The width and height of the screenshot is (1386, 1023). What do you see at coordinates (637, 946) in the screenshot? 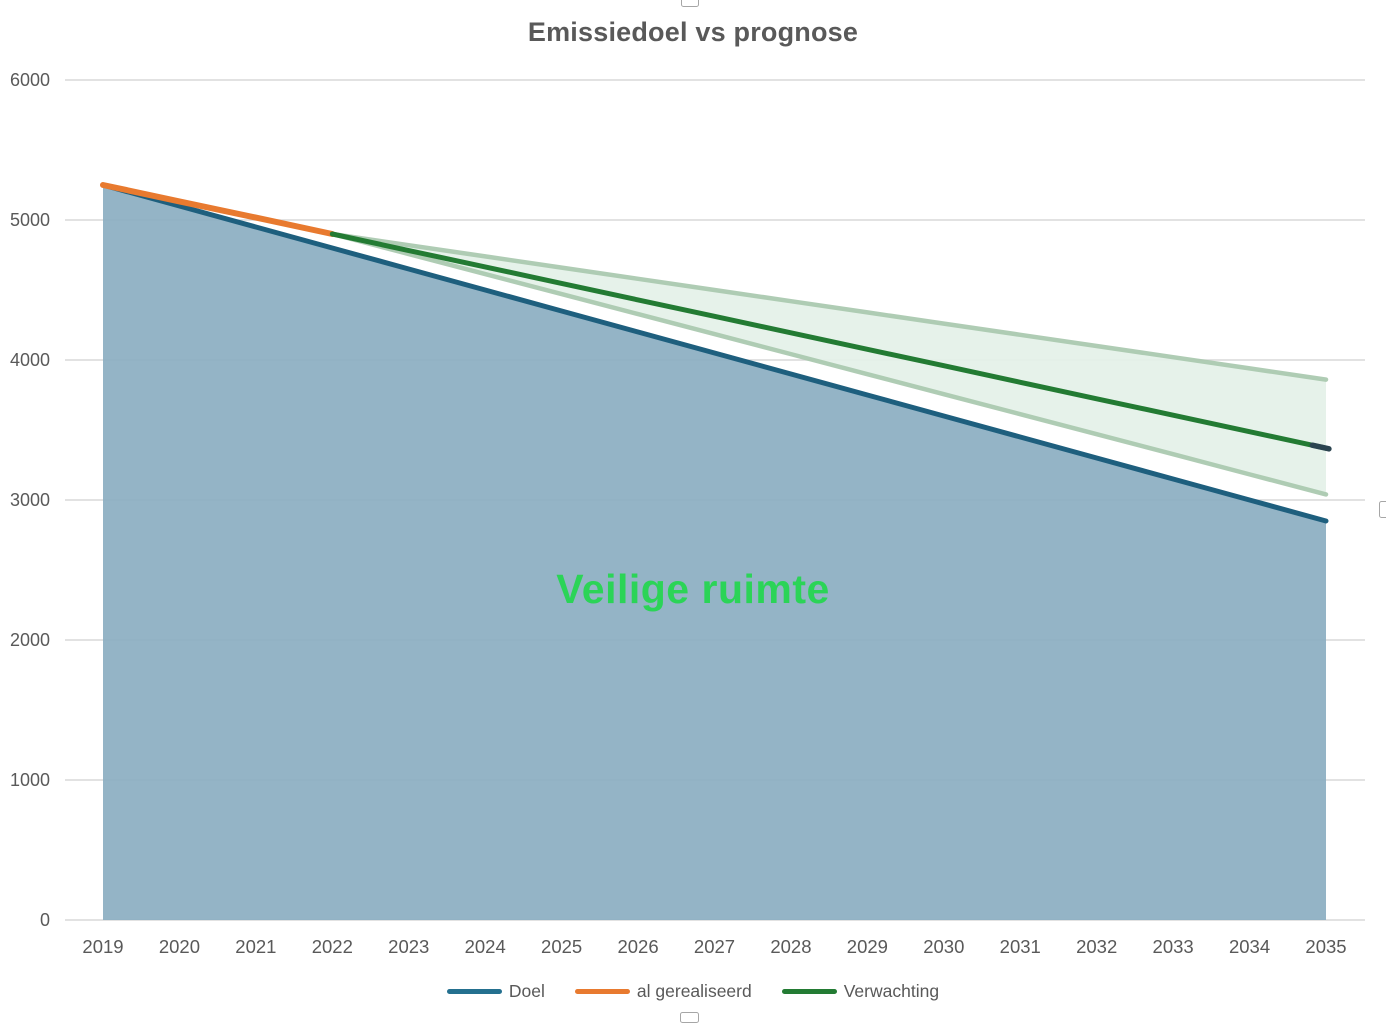
I see `x-tick-label: 2026` at bounding box center [637, 946].